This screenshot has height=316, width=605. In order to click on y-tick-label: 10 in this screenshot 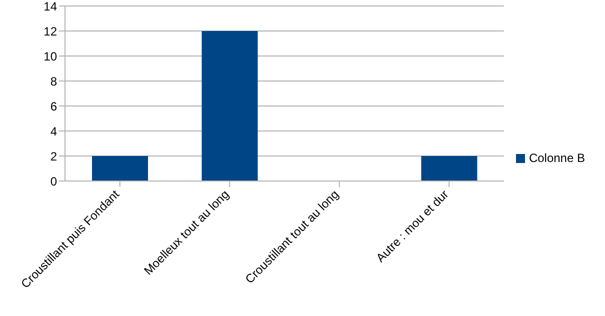, I will do `click(51, 56)`.